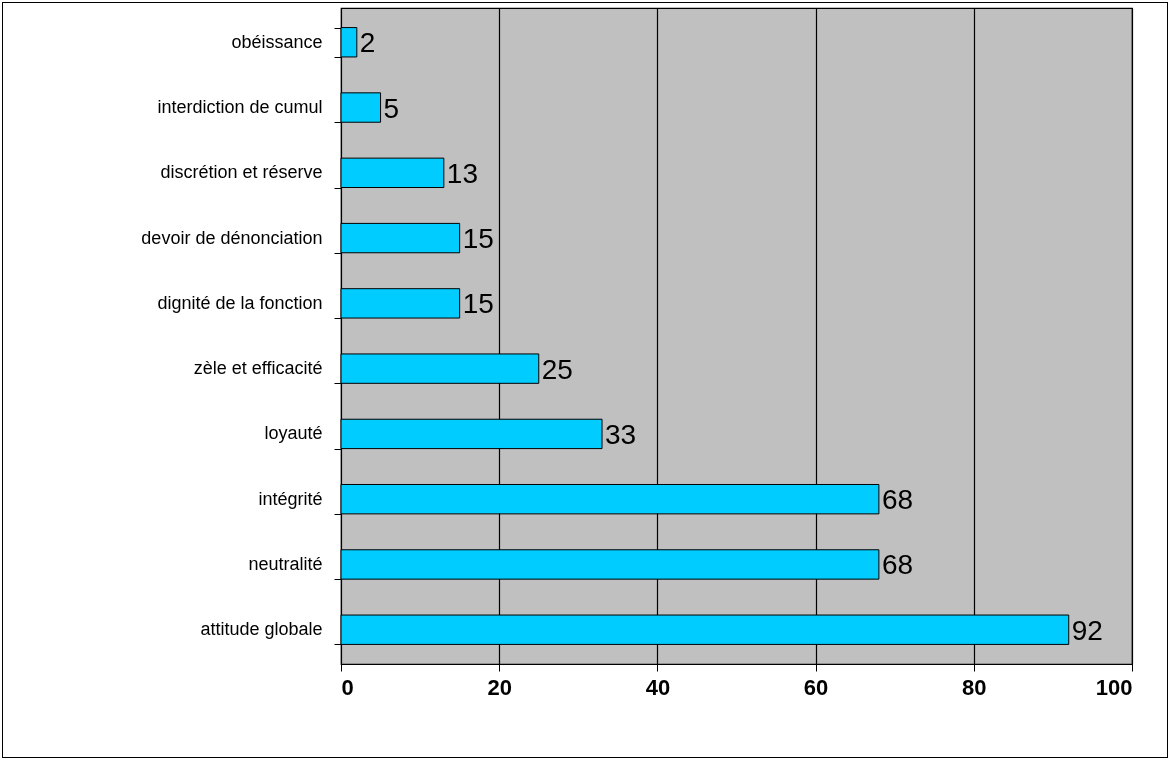 This screenshot has width=1172, height=762. I want to click on y-tick-label: discrétion et réserve, so click(241, 172).